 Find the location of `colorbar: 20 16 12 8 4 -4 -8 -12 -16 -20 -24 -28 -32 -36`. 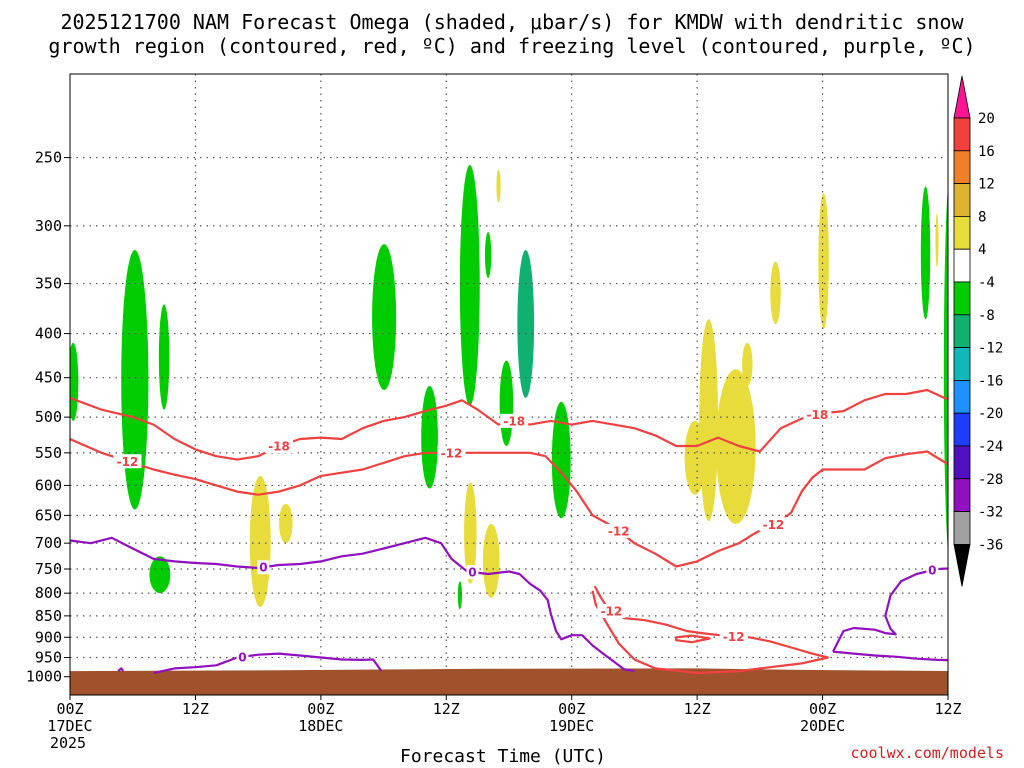

colorbar: 20 16 12 8 4 -4 -8 -12 -16 -20 -24 -28 -32 -36 is located at coordinates (978, 331).